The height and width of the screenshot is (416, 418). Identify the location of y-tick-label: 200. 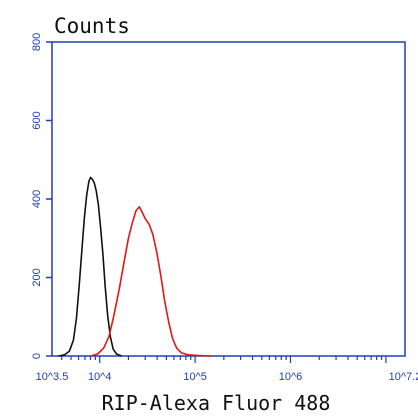
(37, 277).